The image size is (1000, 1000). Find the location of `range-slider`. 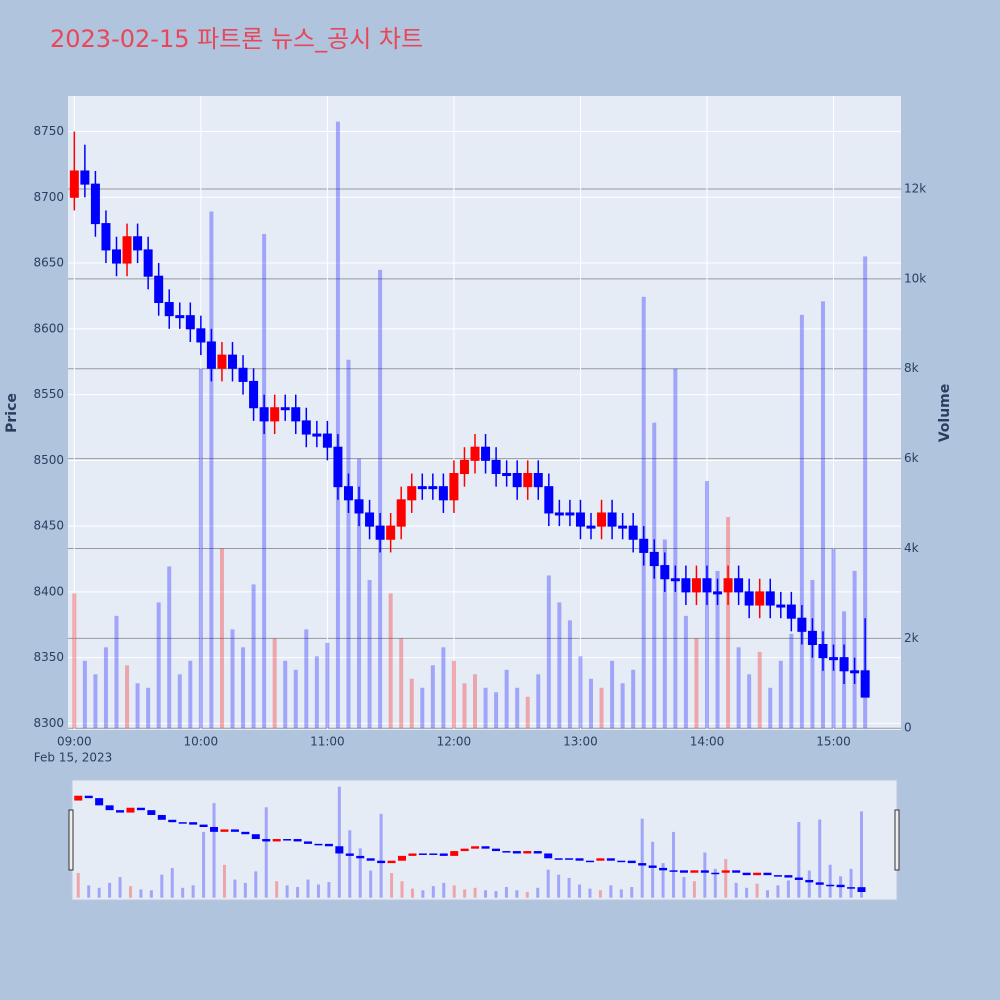

range-slider is located at coordinates (484, 840).